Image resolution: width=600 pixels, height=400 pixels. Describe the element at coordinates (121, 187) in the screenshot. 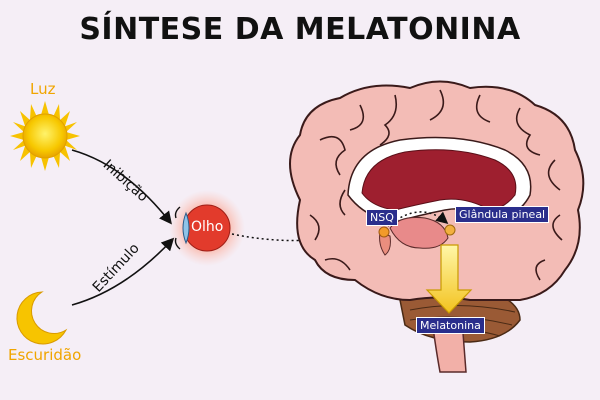

I see `inhibition-arrow` at that location.